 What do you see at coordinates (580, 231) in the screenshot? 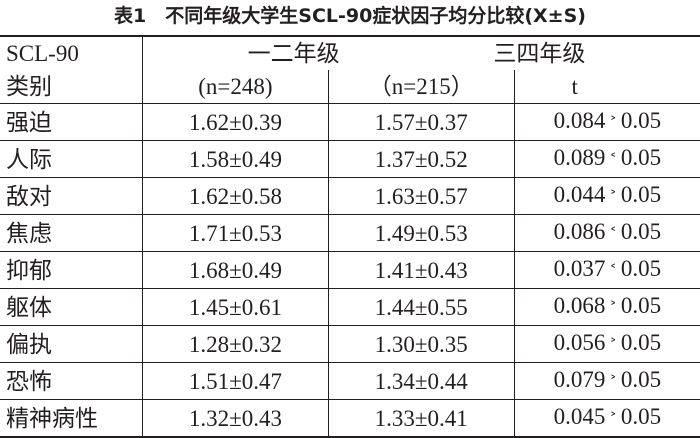
I see `t-value: 0.086` at bounding box center [580, 231].